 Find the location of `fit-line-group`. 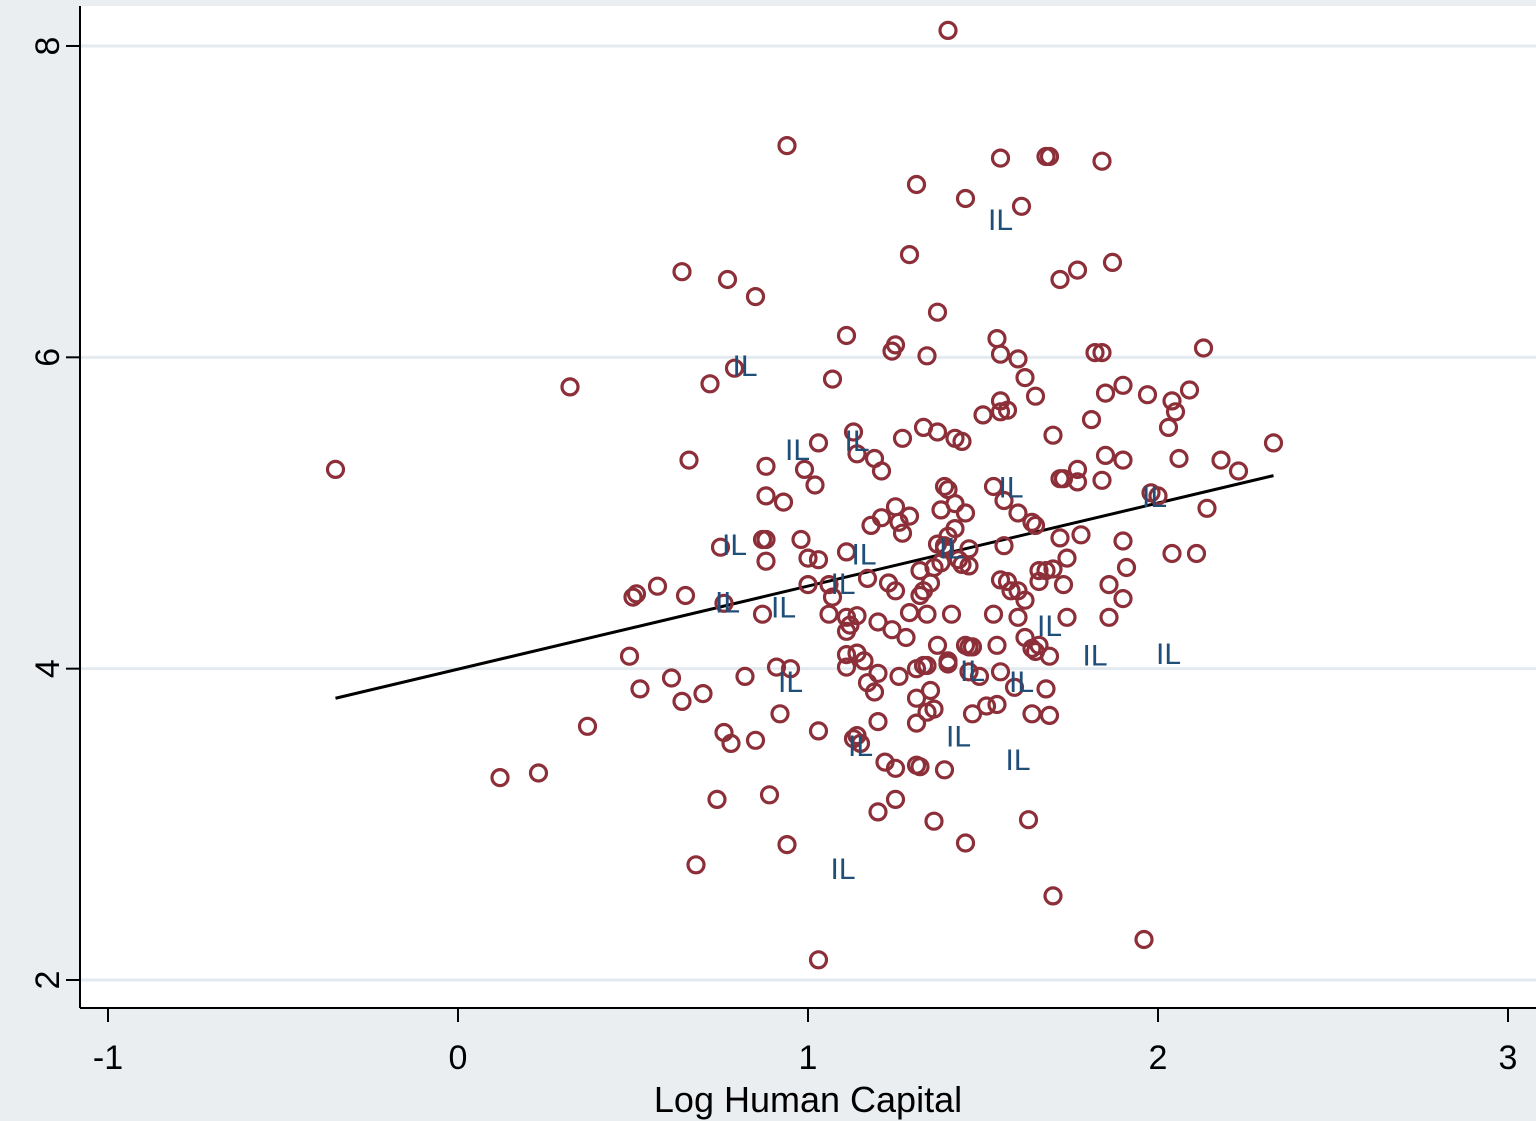

fit-line-group is located at coordinates (804, 587).